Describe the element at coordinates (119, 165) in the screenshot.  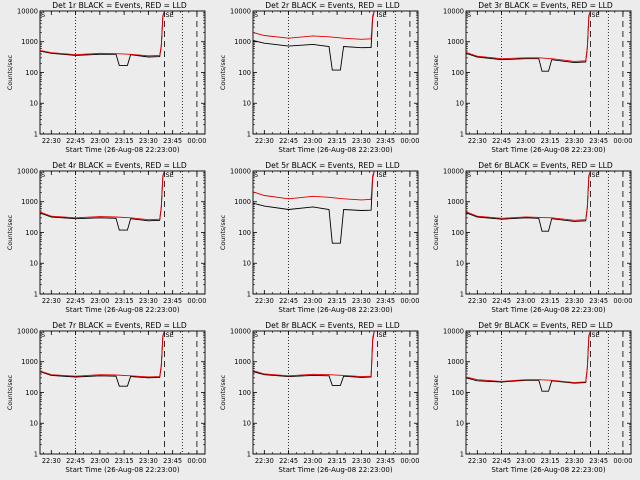
I see `chart-title: Det 4r BLACK = Events, RED = LLD` at that location.